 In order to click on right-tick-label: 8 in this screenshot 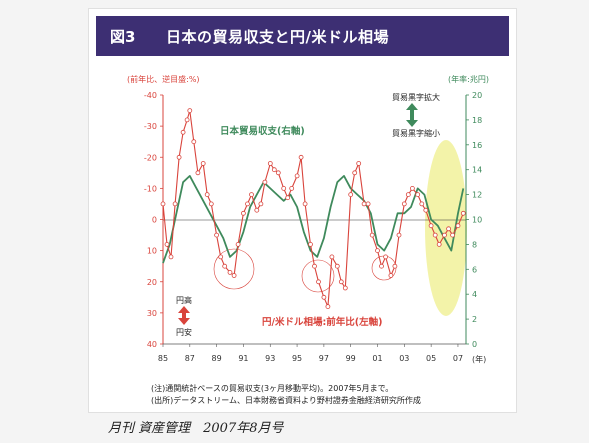, I will do `click(474, 244)`.